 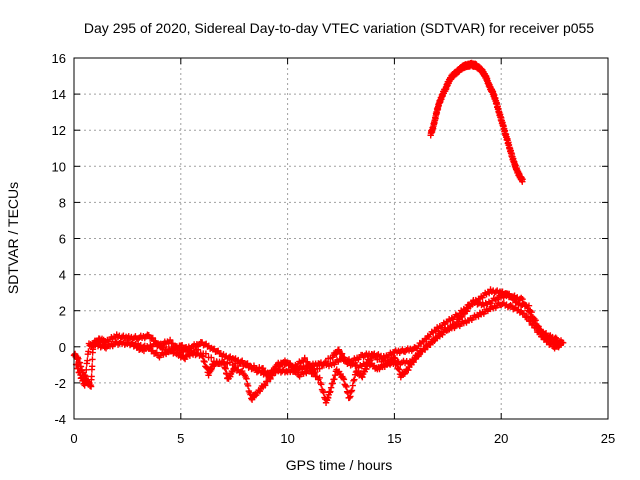 What do you see at coordinates (62, 347) in the screenshot?
I see `y-tick-label: 0` at bounding box center [62, 347].